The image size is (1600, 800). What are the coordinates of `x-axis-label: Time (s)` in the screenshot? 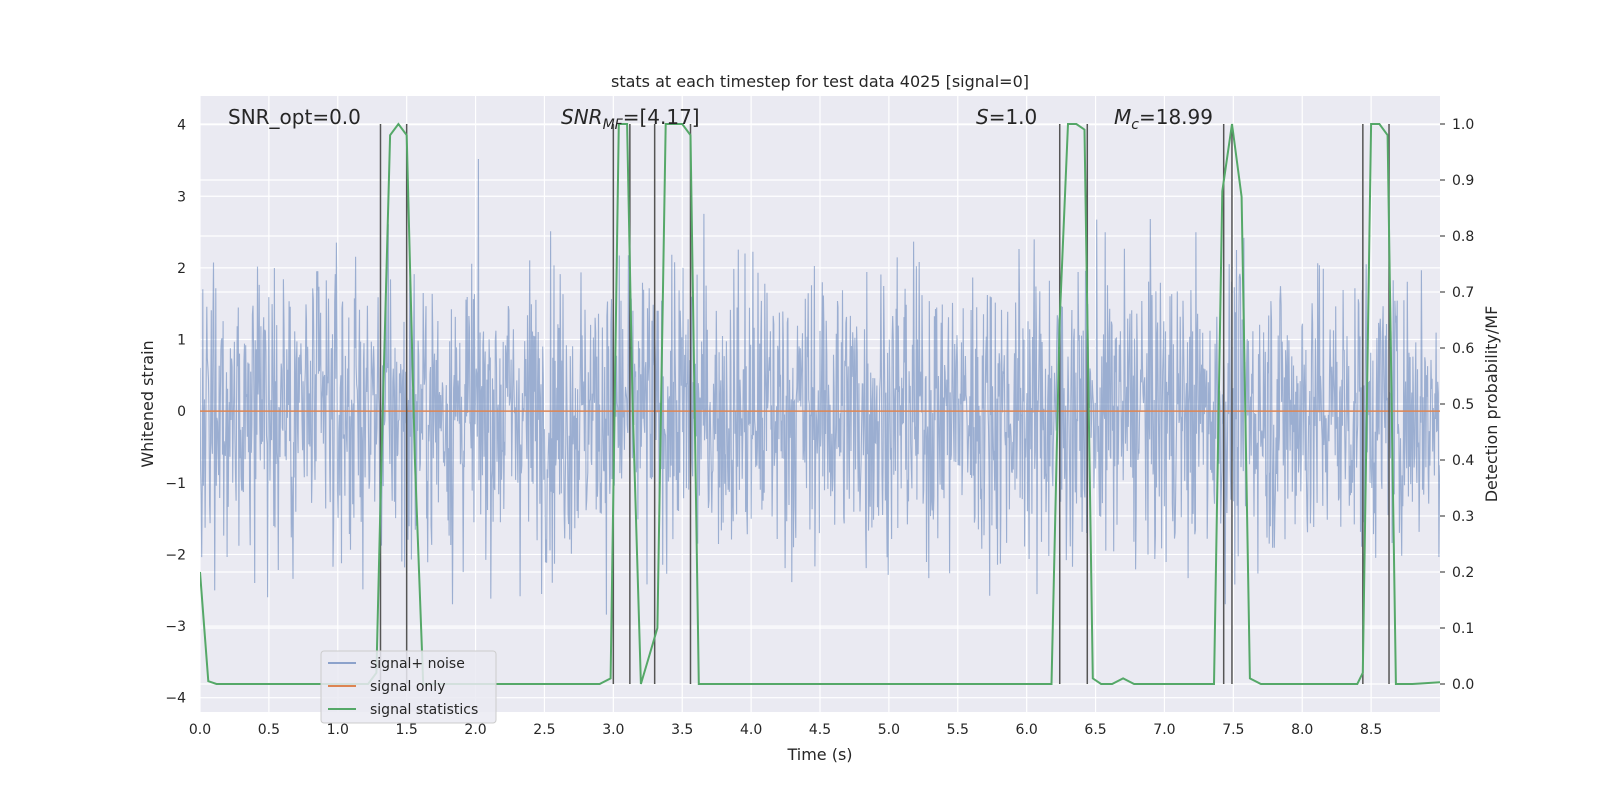 It's located at (819, 754).